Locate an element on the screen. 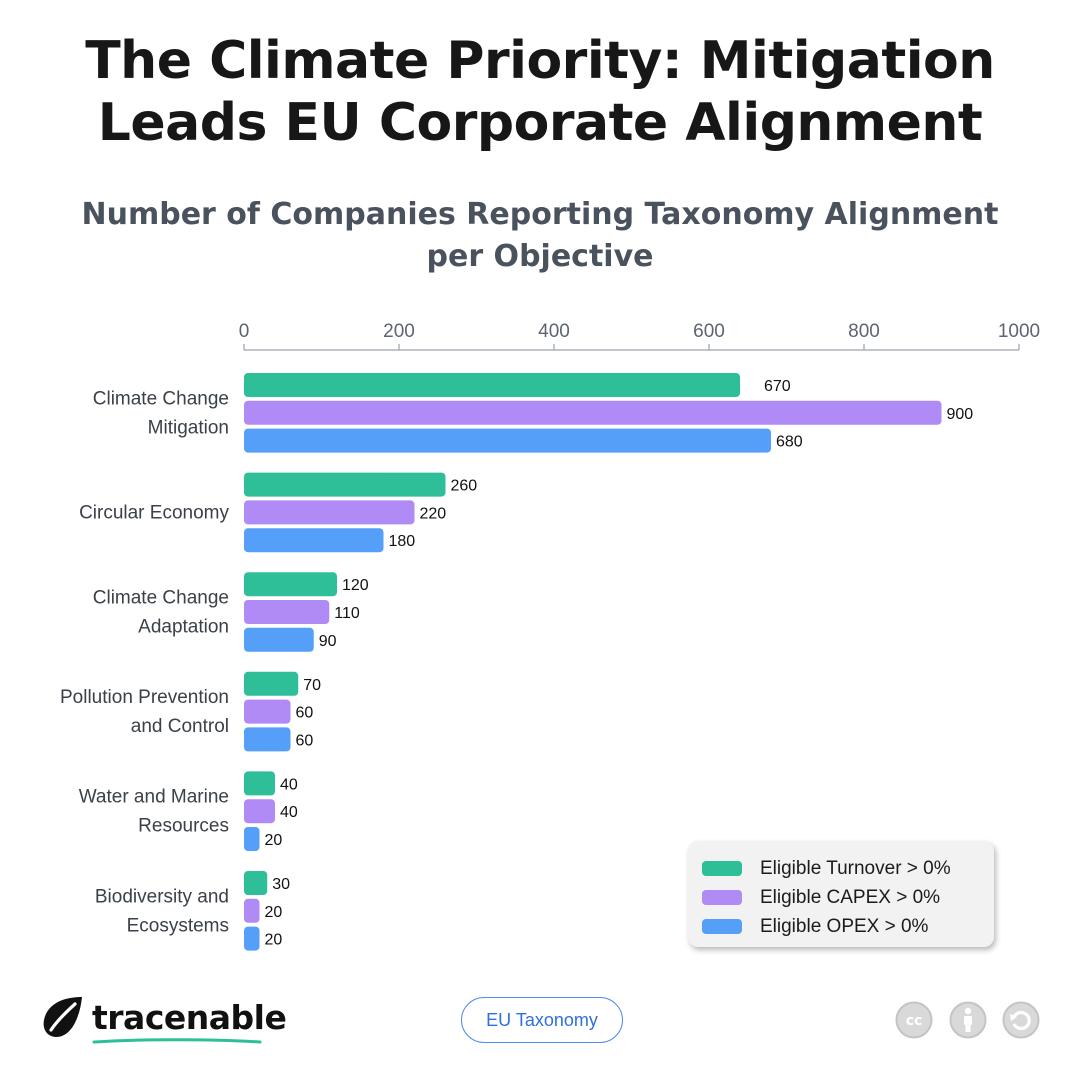 The width and height of the screenshot is (1080, 1080). data-label-water-and-marine-resources-eligible-capex-0: 40 is located at coordinates (289, 812).